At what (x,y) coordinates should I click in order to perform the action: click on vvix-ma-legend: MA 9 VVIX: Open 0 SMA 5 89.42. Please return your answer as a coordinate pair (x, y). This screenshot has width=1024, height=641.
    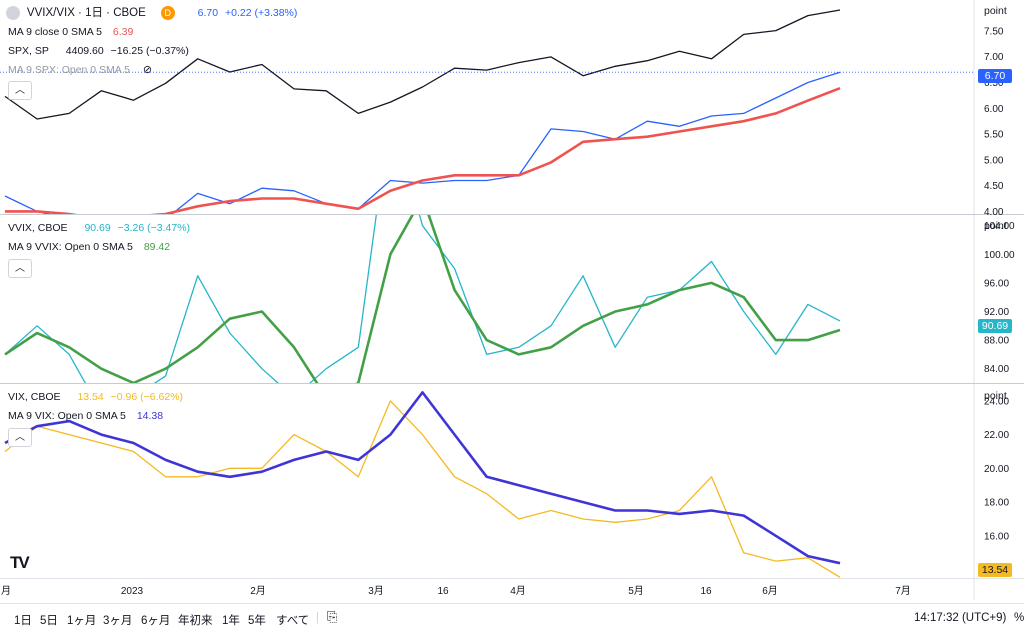
    Looking at the image, I should click on (89, 247).